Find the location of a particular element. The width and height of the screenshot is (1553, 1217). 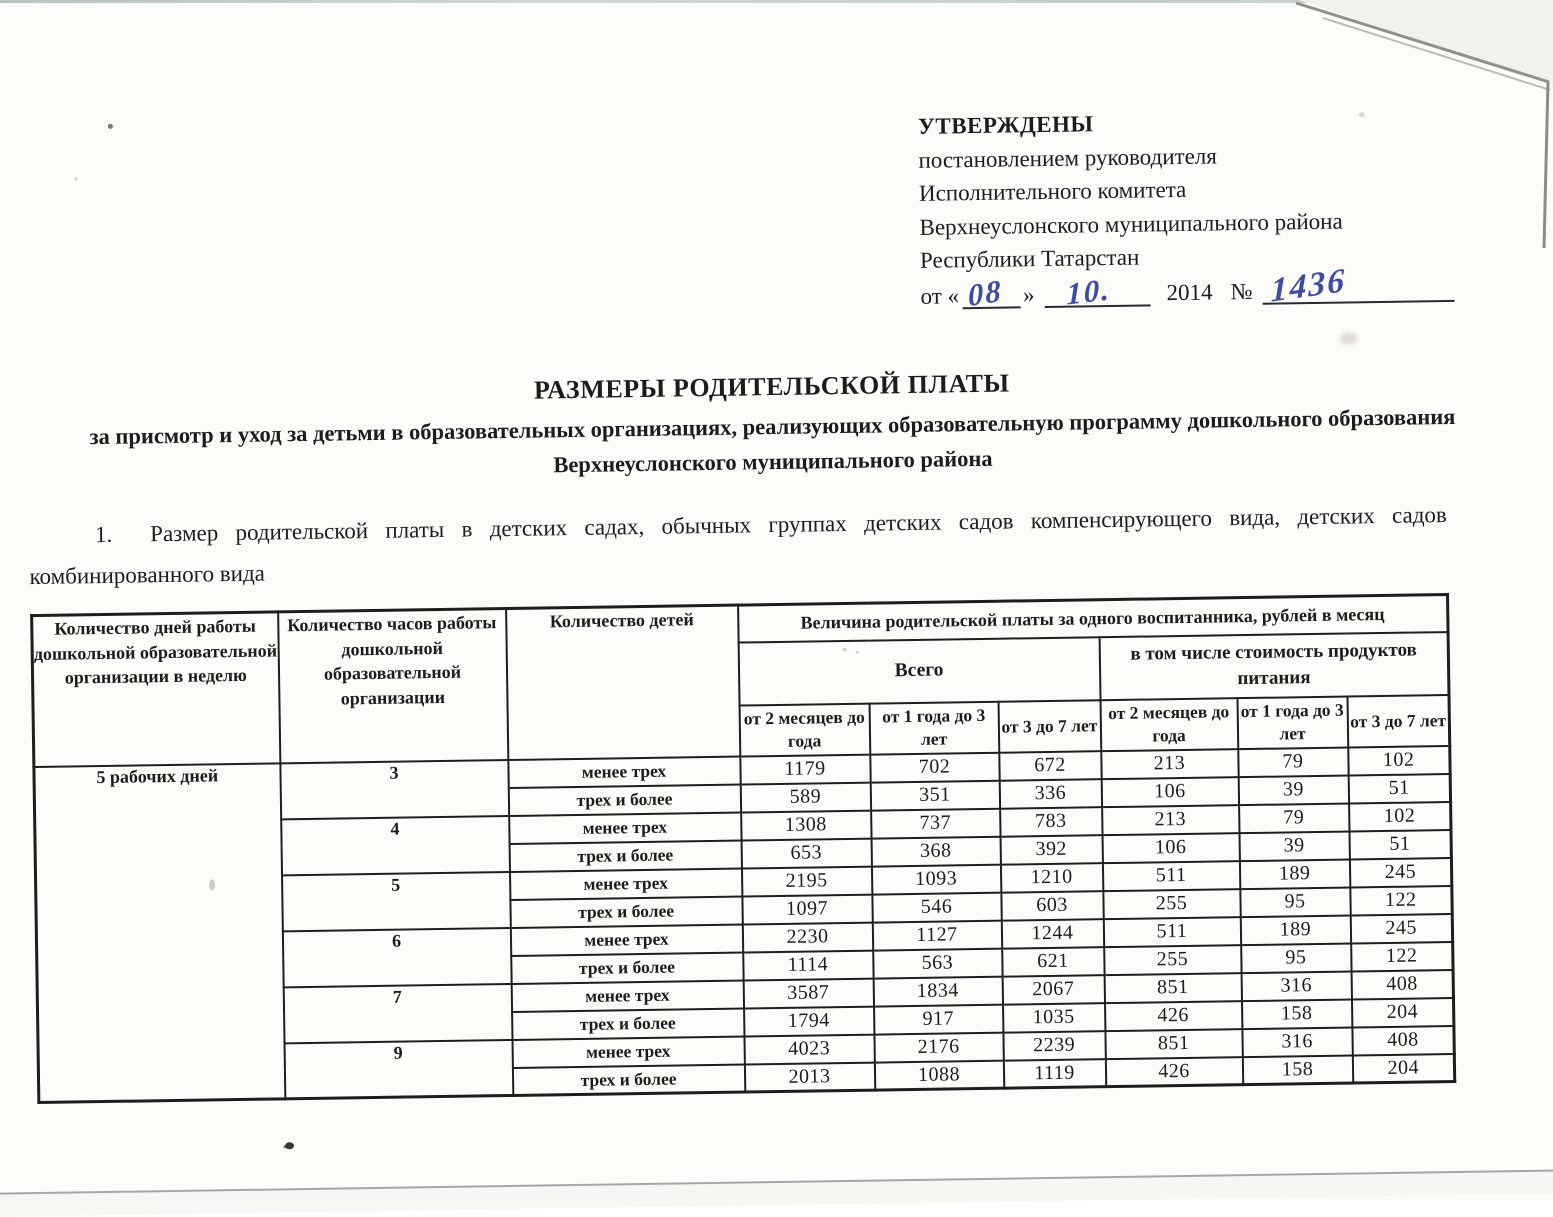

cell-value: 737 is located at coordinates (935, 823).